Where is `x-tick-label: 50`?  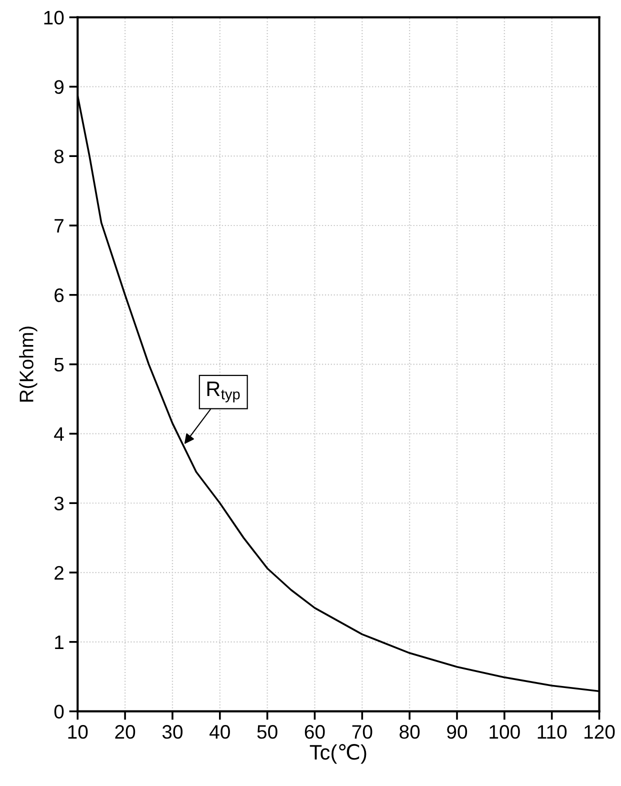 x-tick-label: 50 is located at coordinates (267, 732).